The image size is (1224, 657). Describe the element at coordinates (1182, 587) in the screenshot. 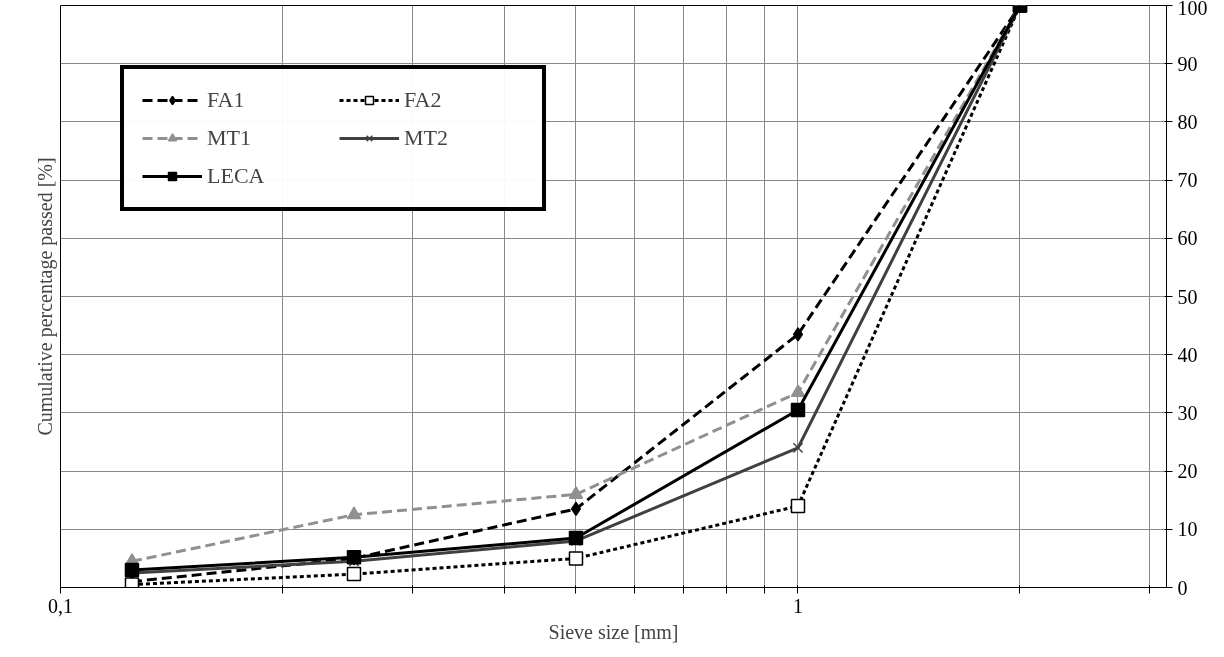

I see `y-tick-label: 0` at that location.